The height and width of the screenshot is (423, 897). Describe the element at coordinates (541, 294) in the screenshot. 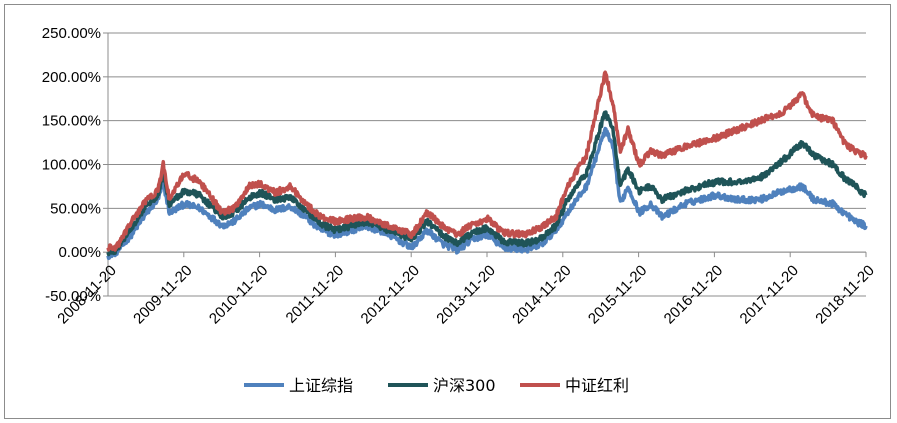

I see `x-tick-label: 2014-11-20` at that location.